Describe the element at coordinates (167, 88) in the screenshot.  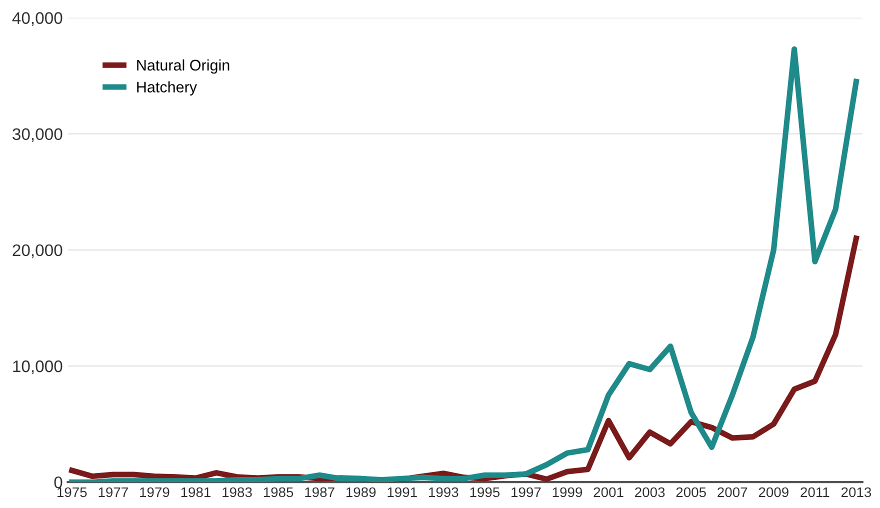
I see `legend-label: Hatchery` at that location.